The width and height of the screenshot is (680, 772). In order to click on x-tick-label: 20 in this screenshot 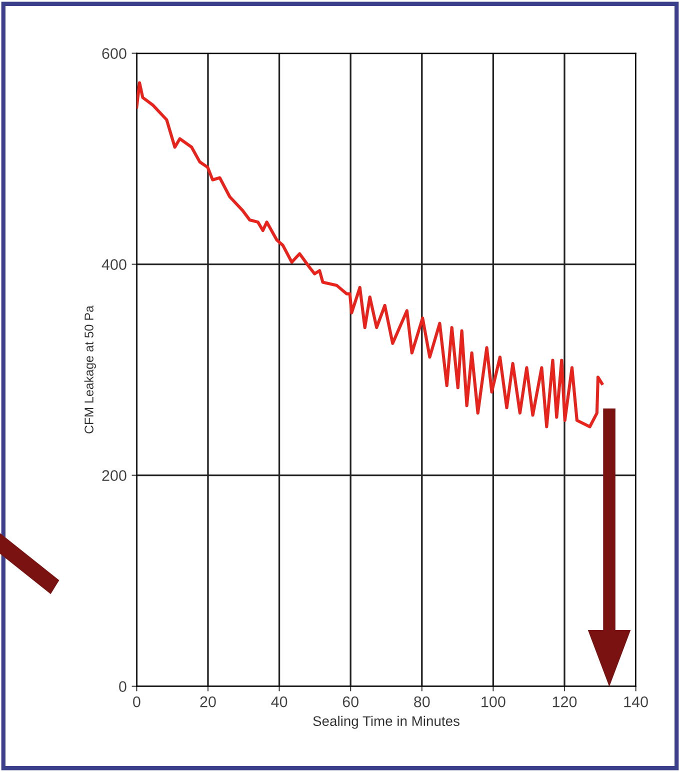, I will do `click(208, 702)`.